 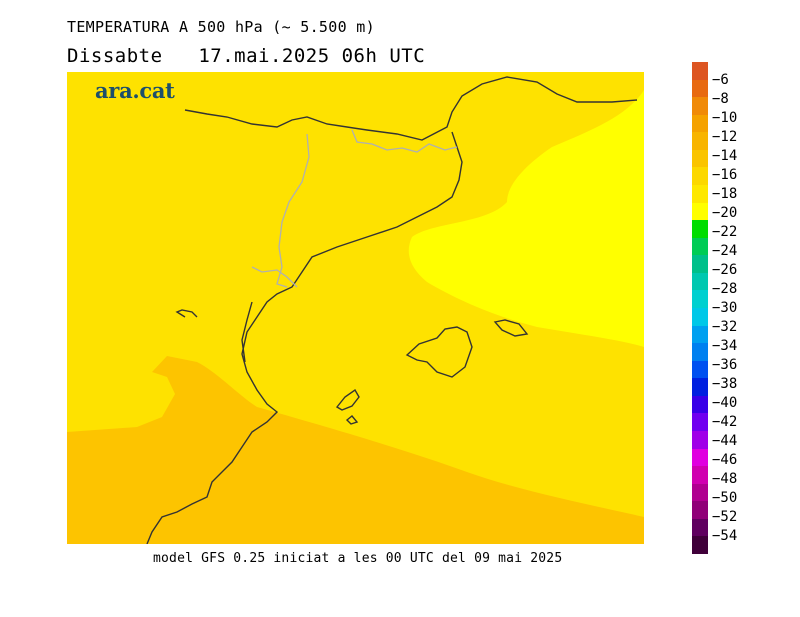 I want to click on legend-label: −50, so click(x=725, y=498).